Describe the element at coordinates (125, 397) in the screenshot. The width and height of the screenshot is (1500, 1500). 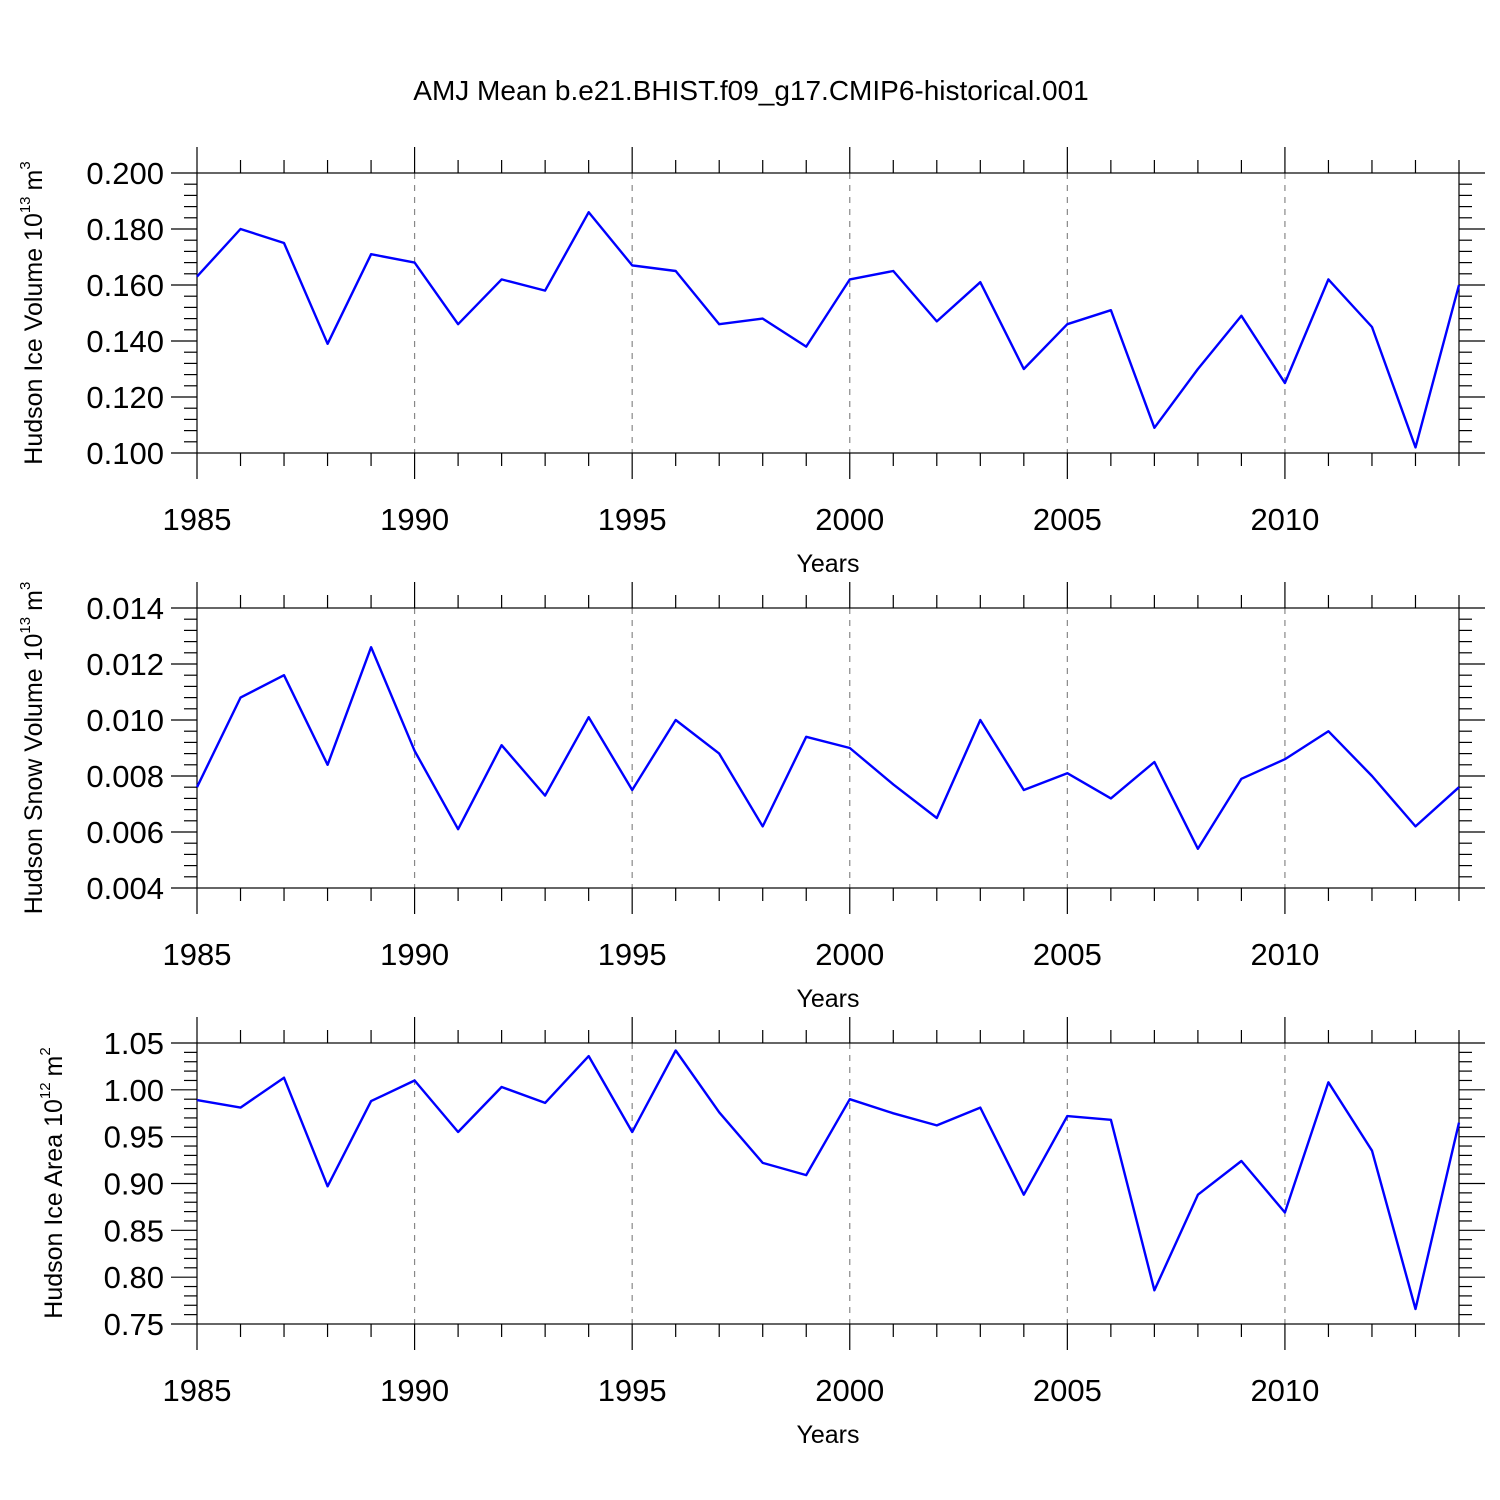
I see `y-tick-label: 0.120` at that location.